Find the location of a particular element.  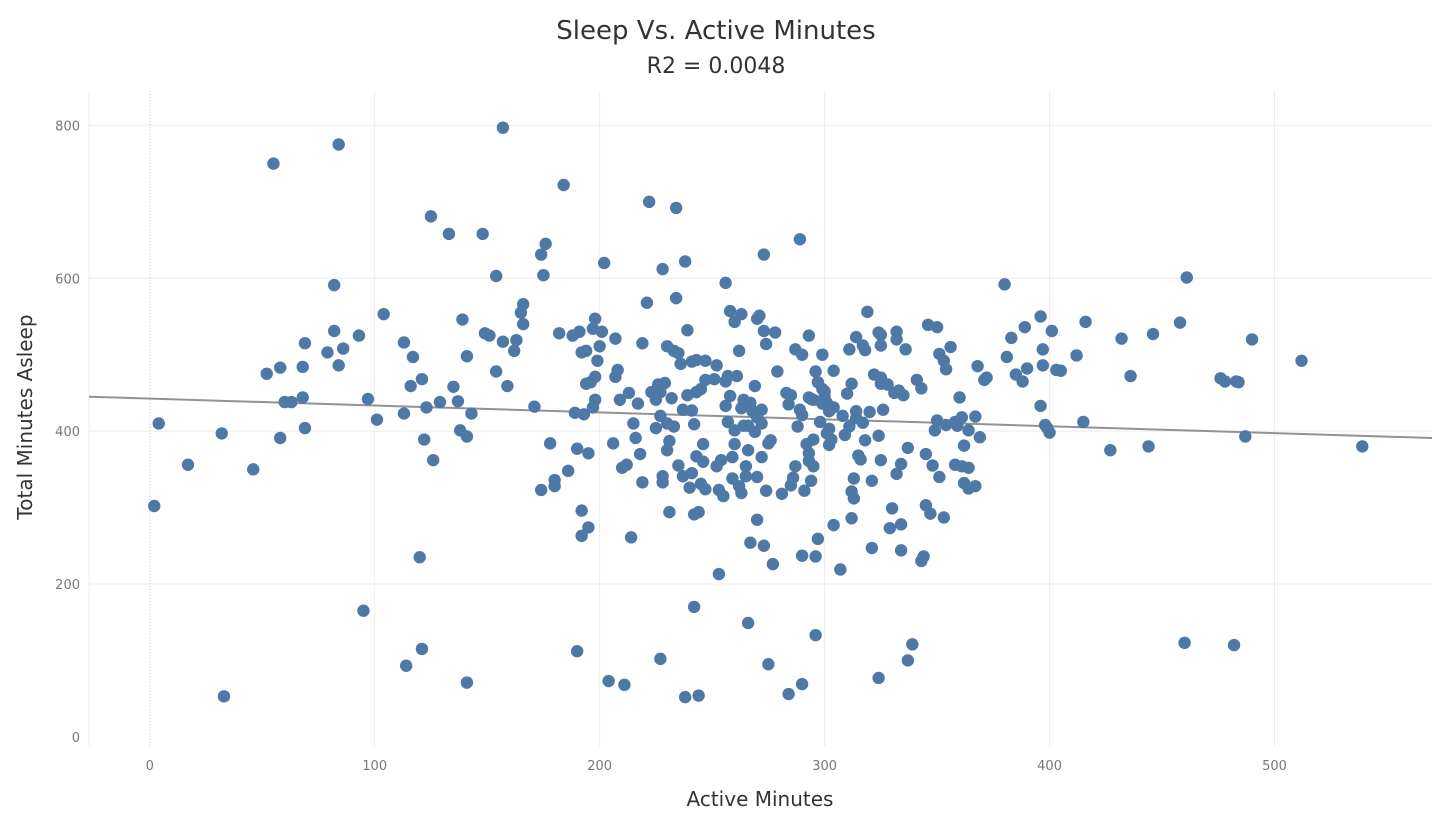

y-tick-label: 400 is located at coordinates (67, 432).